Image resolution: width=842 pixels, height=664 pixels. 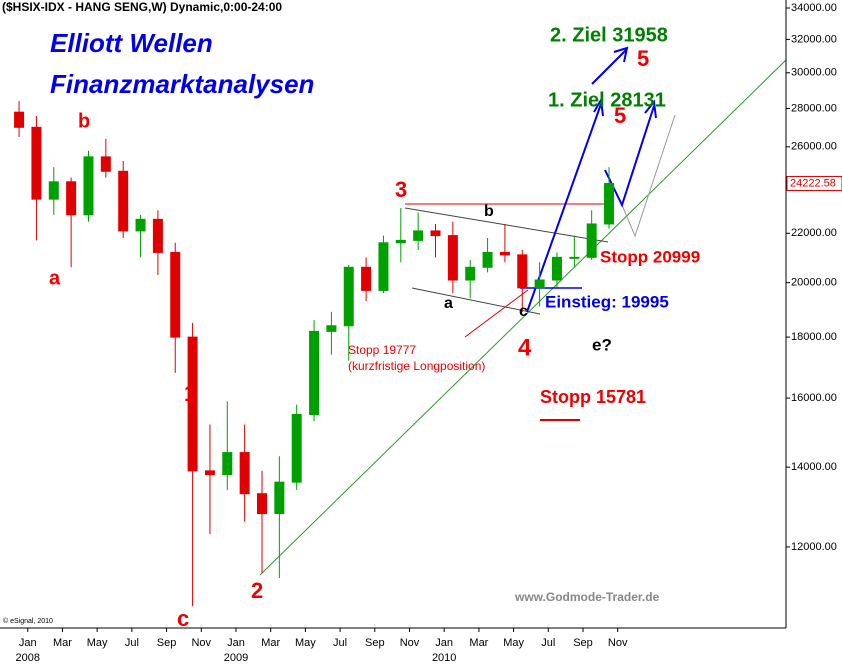 I want to click on annotation: 2. Ziel 31958, so click(x=609, y=35).